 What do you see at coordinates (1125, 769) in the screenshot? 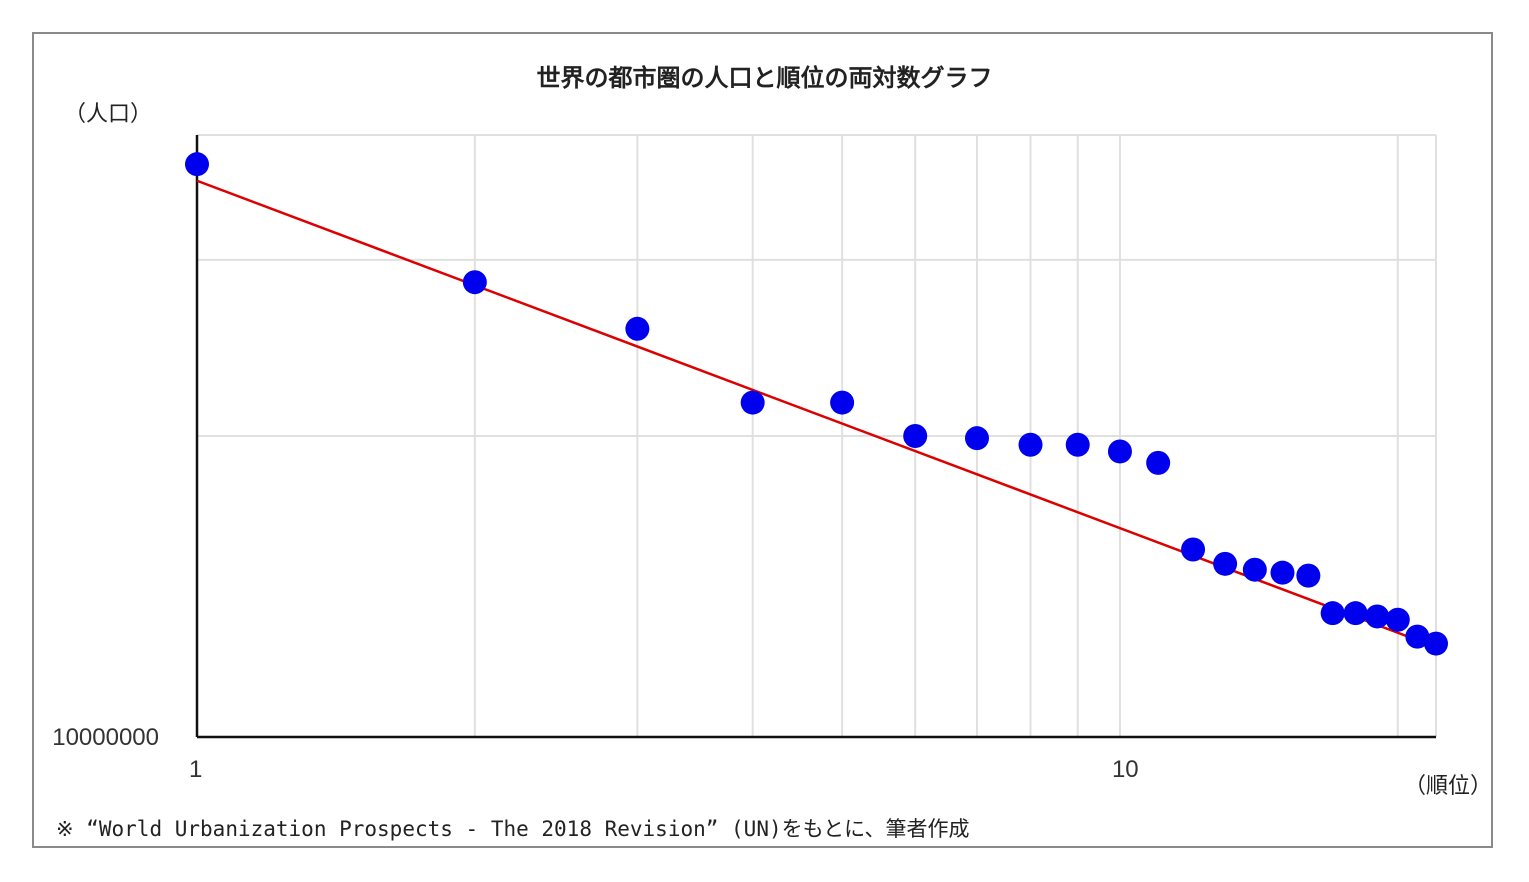
I see `x-tick-label: 10` at bounding box center [1125, 769].